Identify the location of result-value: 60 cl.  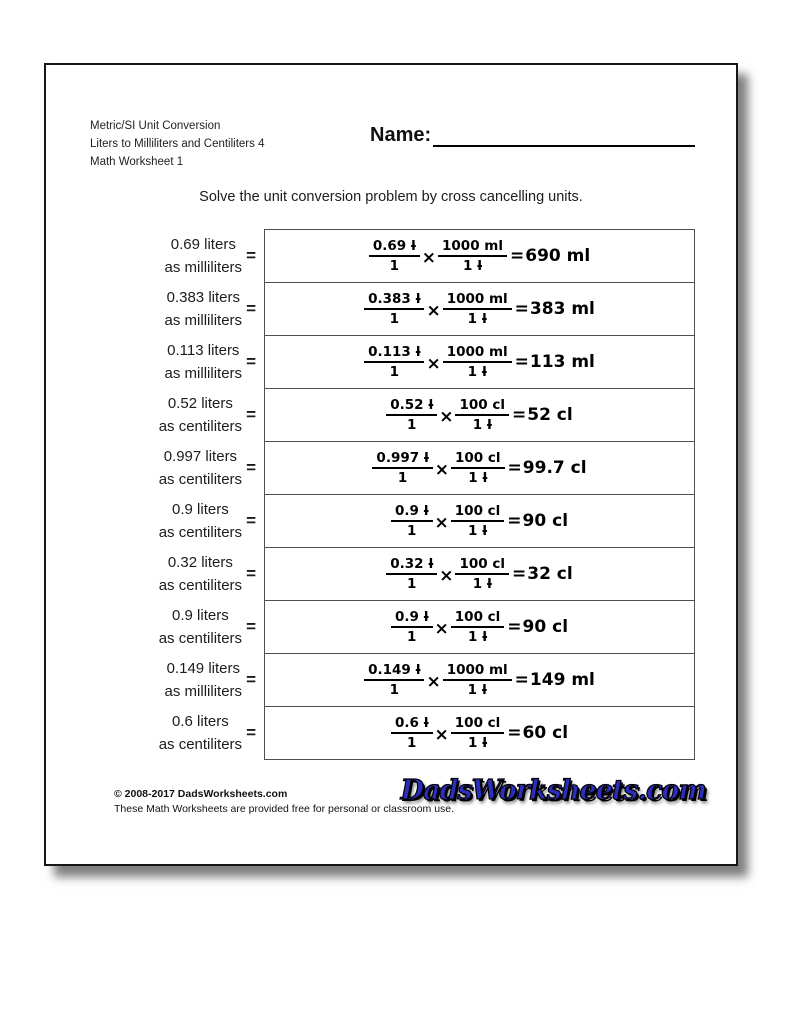
(545, 733).